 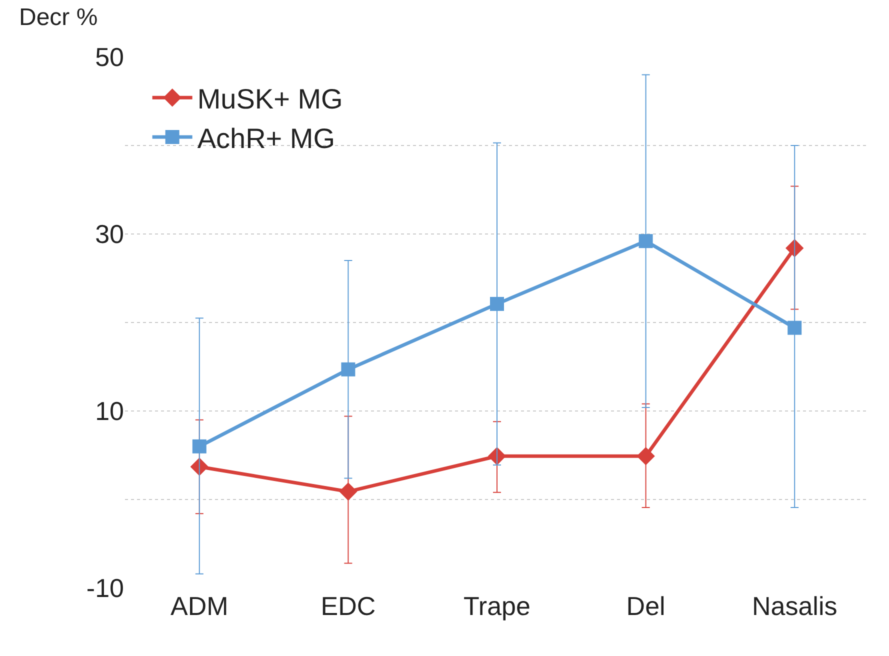 What do you see at coordinates (266, 138) in the screenshot?
I see `legend-label: AchR+ MG` at bounding box center [266, 138].